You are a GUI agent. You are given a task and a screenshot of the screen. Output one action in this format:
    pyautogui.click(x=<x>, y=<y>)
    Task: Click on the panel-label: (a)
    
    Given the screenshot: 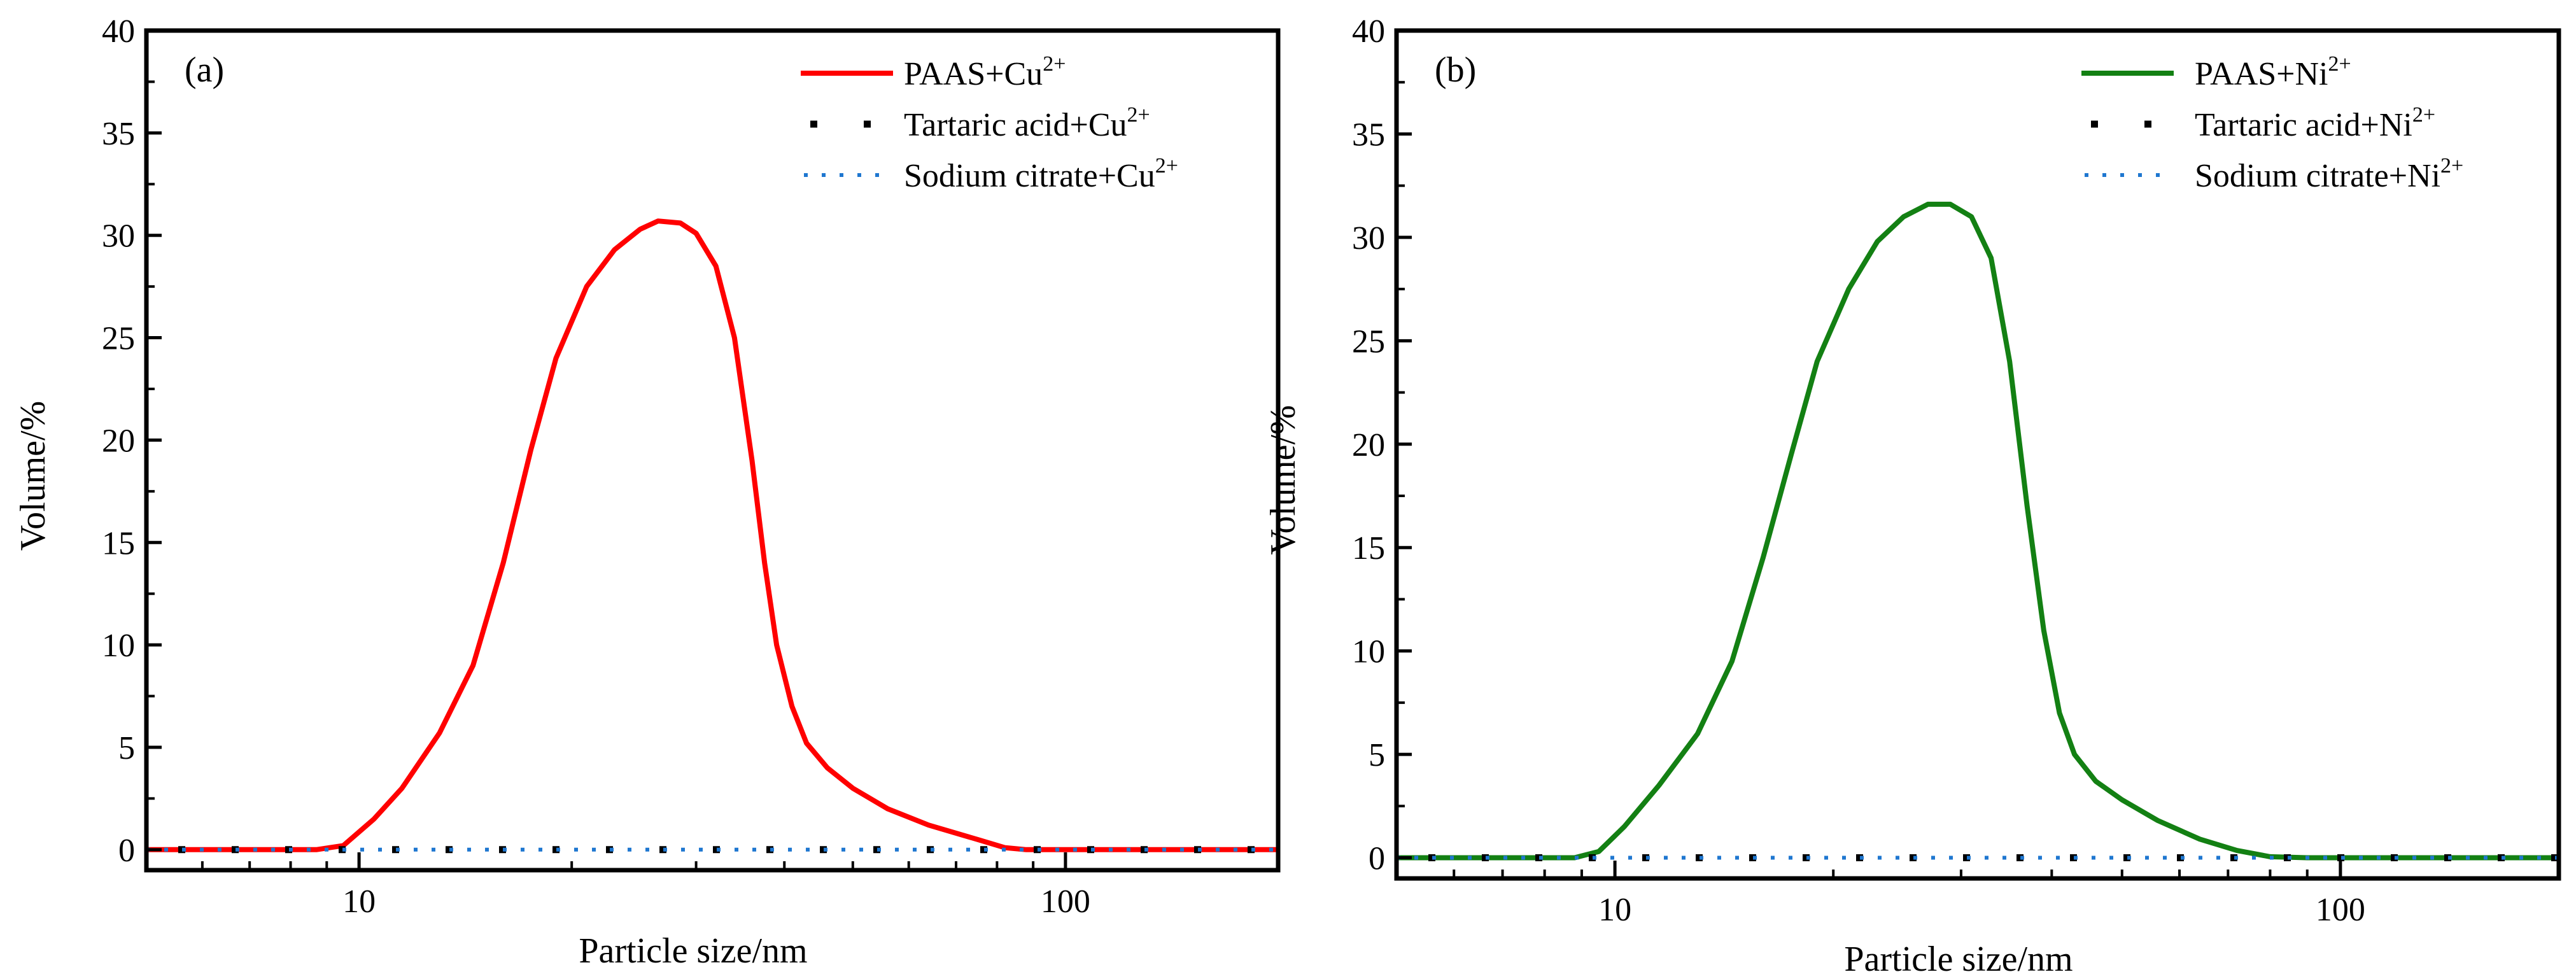 What is the action you would take?
    pyautogui.click(x=205, y=70)
    